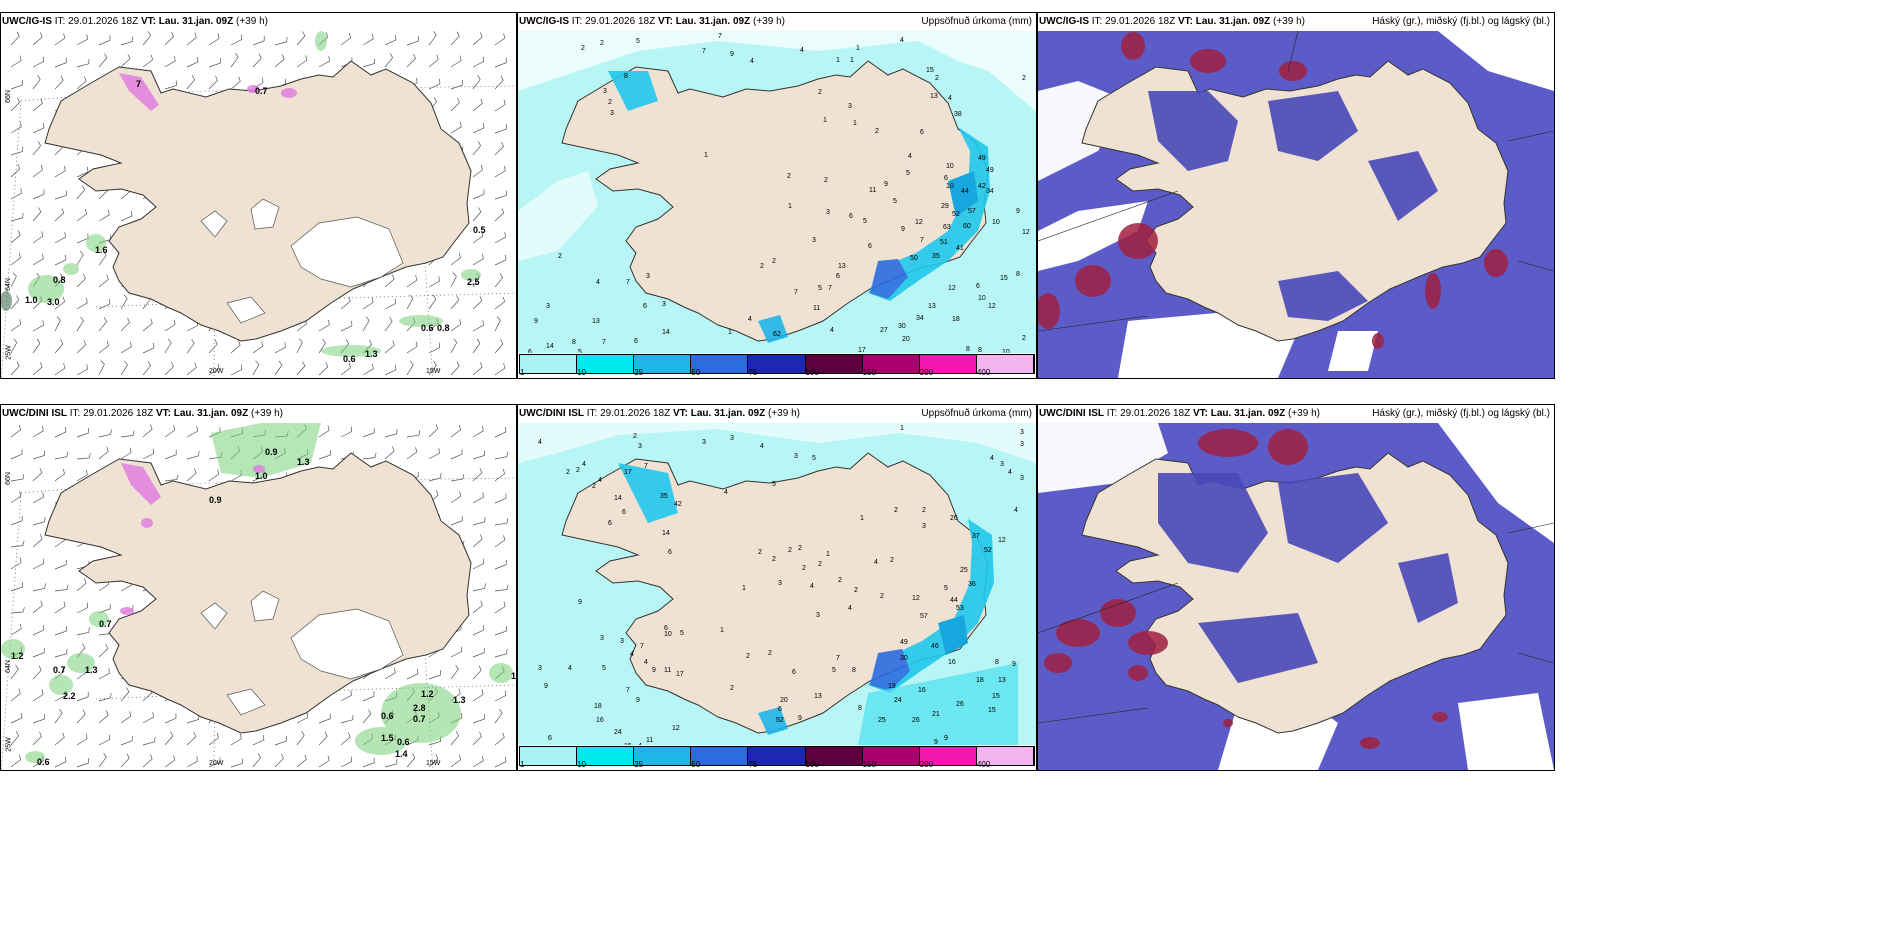 The image size is (1900, 950). Describe the element at coordinates (982, 186) in the screenshot. I see `precip-value: 42` at that location.